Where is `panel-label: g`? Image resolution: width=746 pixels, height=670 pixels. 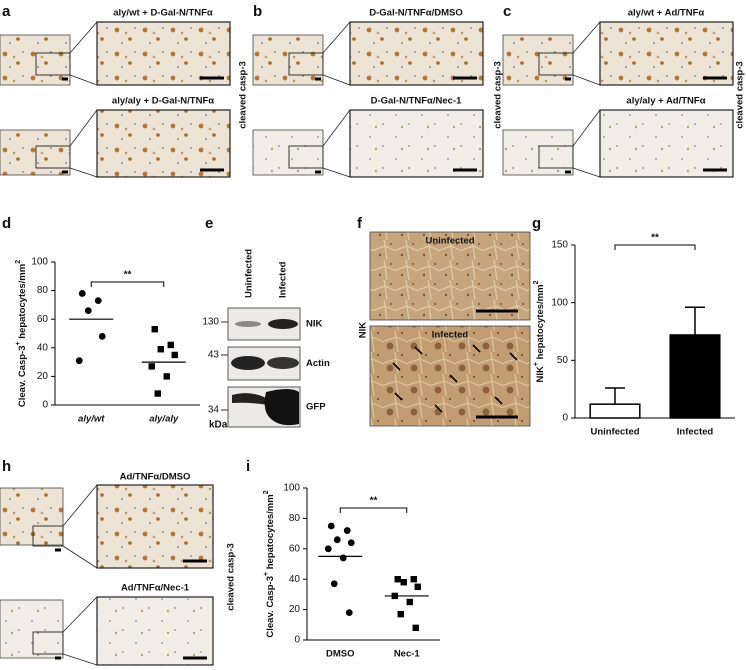 panel-label: g is located at coordinates (536, 223).